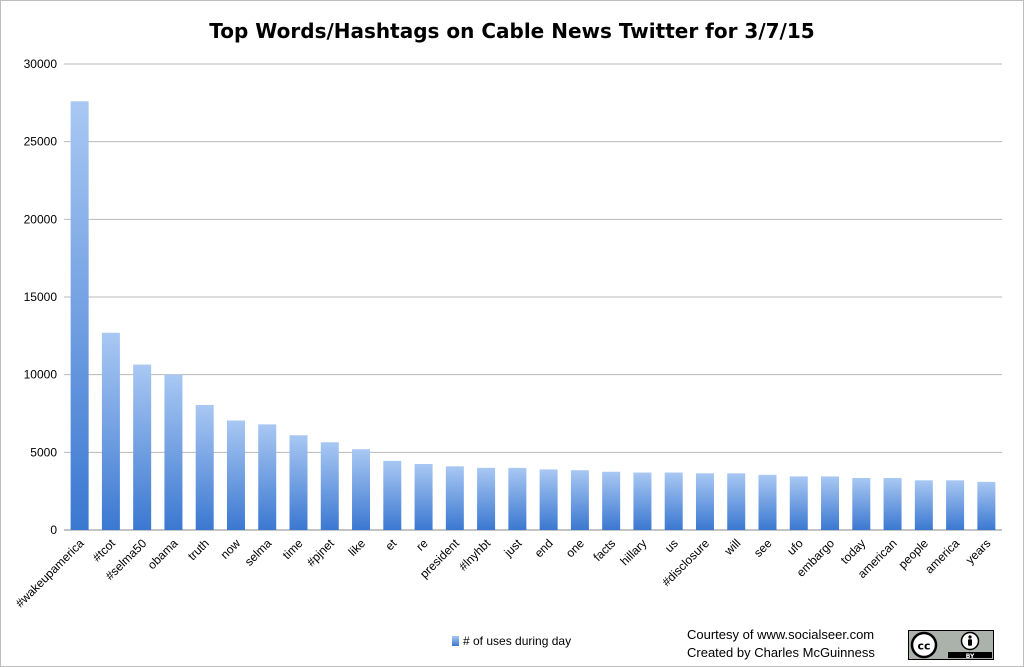 Image resolution: width=1024 pixels, height=667 pixels. What do you see at coordinates (173, 452) in the screenshot?
I see `bar-obama` at bounding box center [173, 452].